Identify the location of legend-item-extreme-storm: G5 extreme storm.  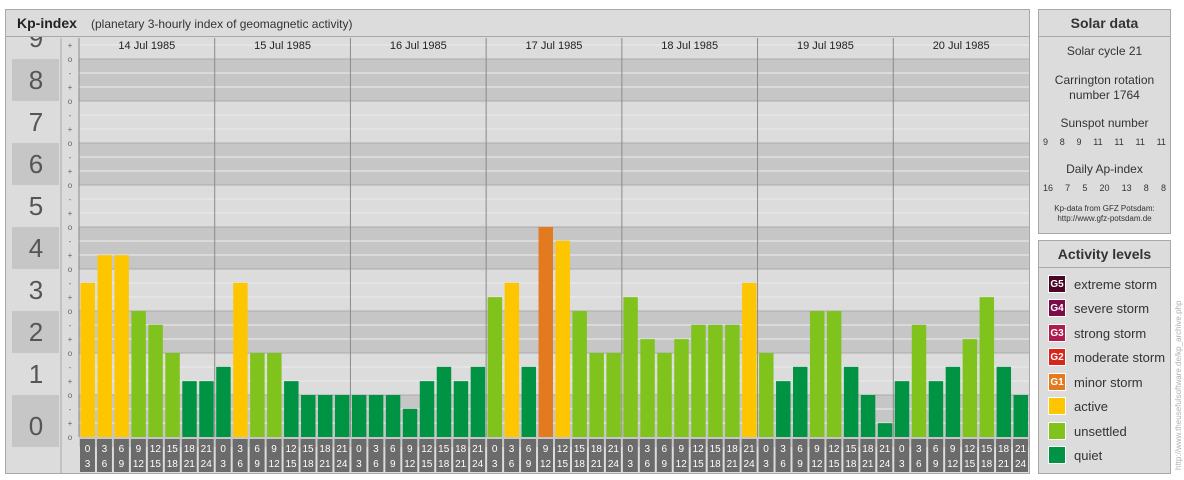
(1102, 284).